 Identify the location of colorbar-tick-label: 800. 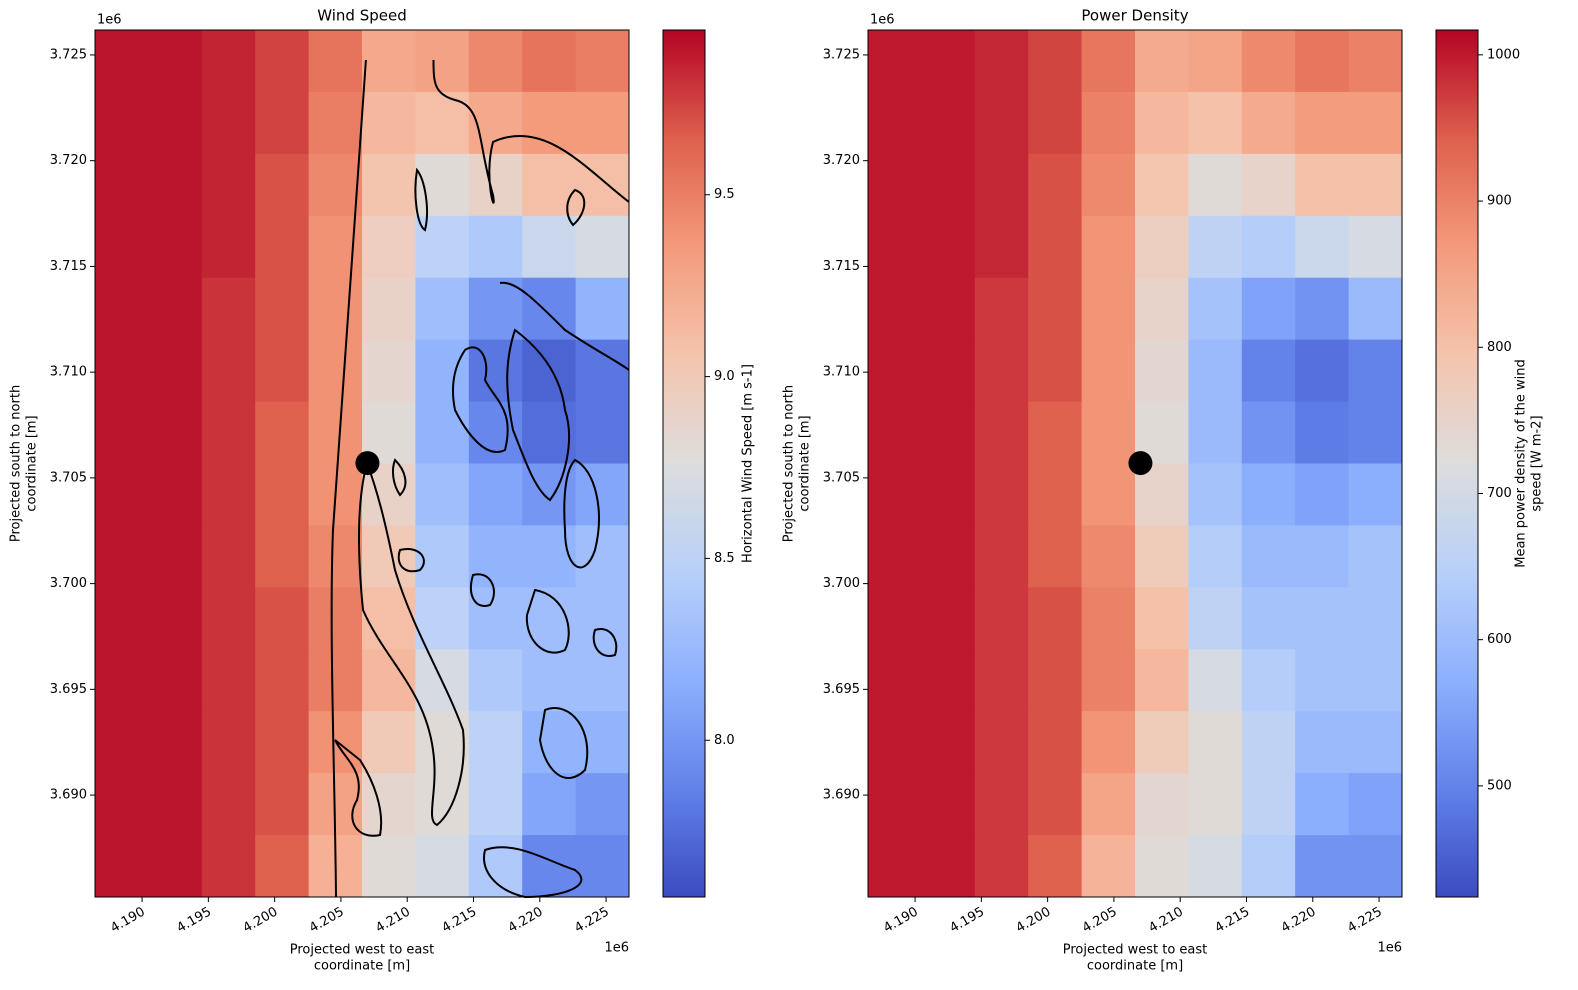
(1499, 347).